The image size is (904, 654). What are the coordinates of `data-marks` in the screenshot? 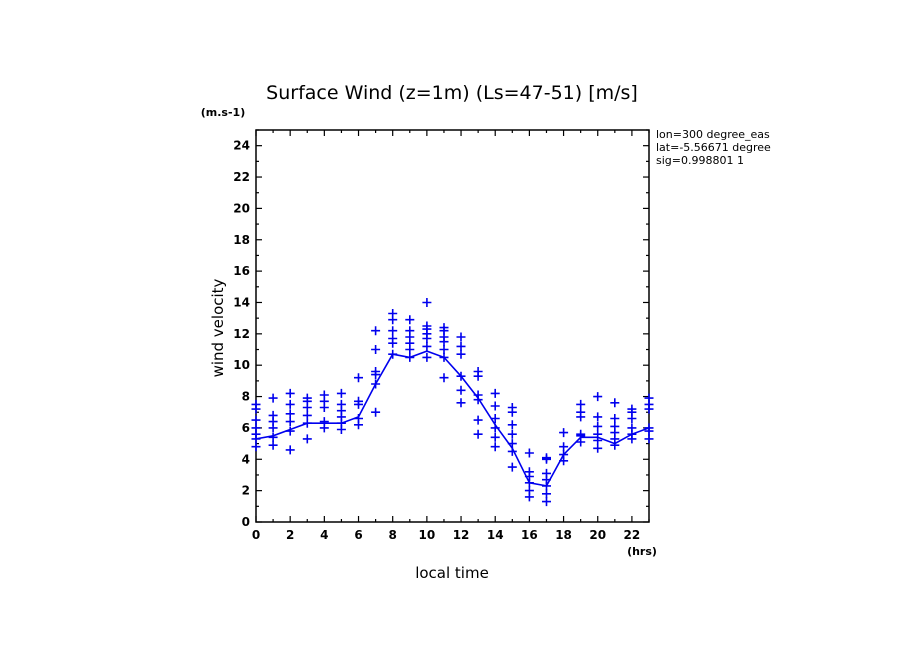 It's located at (452, 402).